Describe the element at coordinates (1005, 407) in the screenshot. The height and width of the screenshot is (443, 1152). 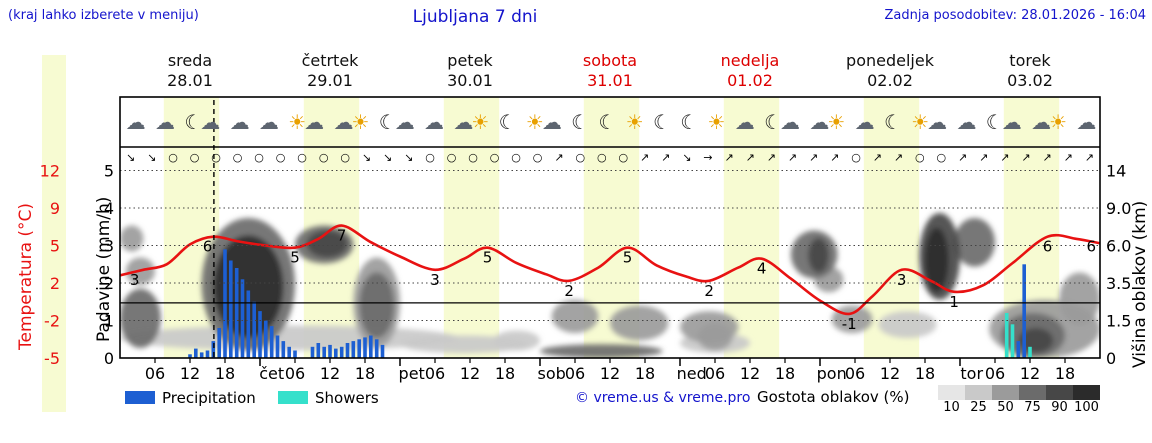
I see `cloud-density-tick: 50` at that location.